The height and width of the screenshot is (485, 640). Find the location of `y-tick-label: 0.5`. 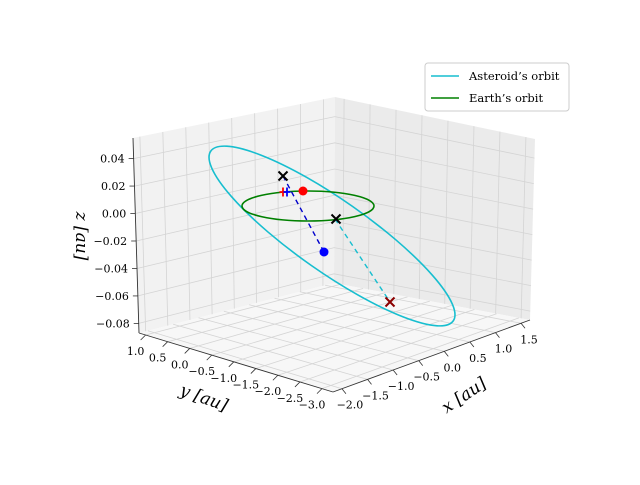

y-tick-label: 0.5 is located at coordinates (158, 358).